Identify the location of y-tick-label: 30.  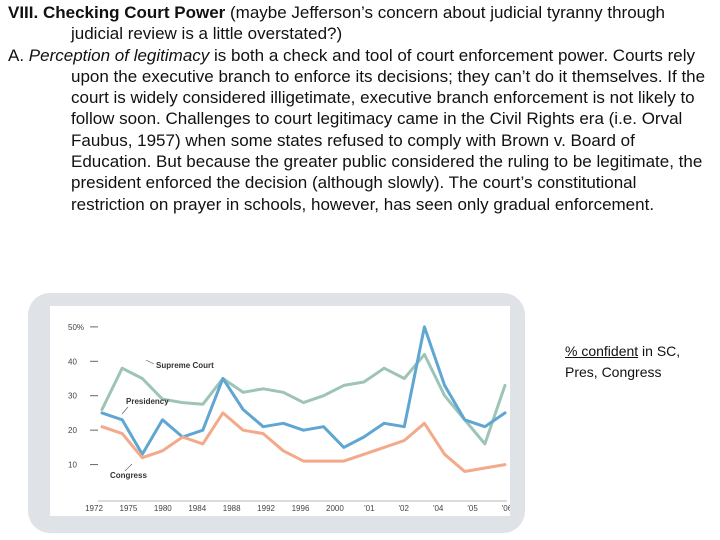
(72, 396).